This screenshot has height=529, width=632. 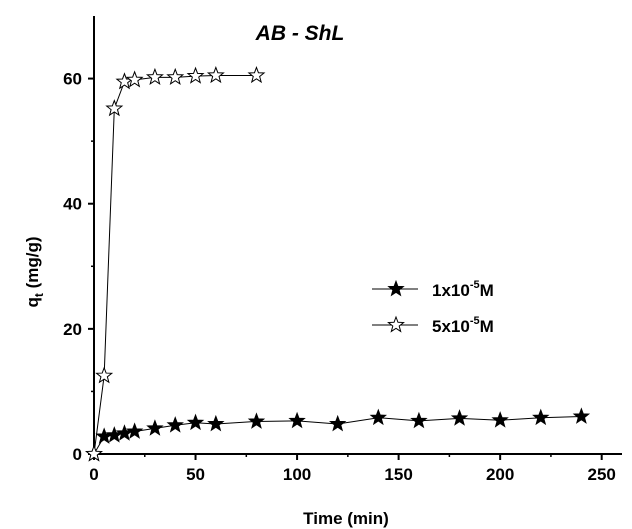 I want to click on legend-label-base: 5x10, so click(x=451, y=326).